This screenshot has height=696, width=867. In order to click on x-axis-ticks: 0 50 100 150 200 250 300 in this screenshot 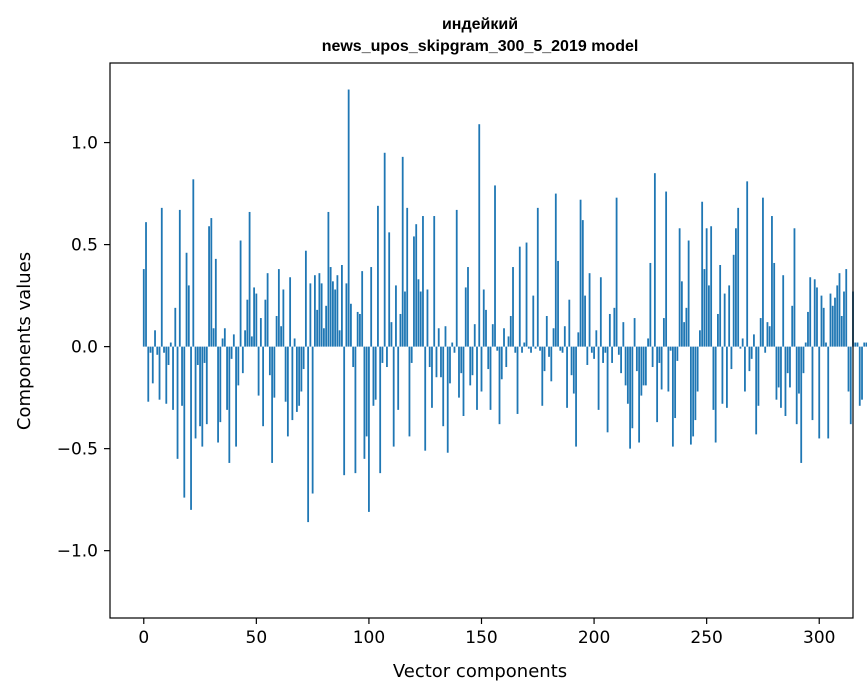, I will do `click(486, 633)`.